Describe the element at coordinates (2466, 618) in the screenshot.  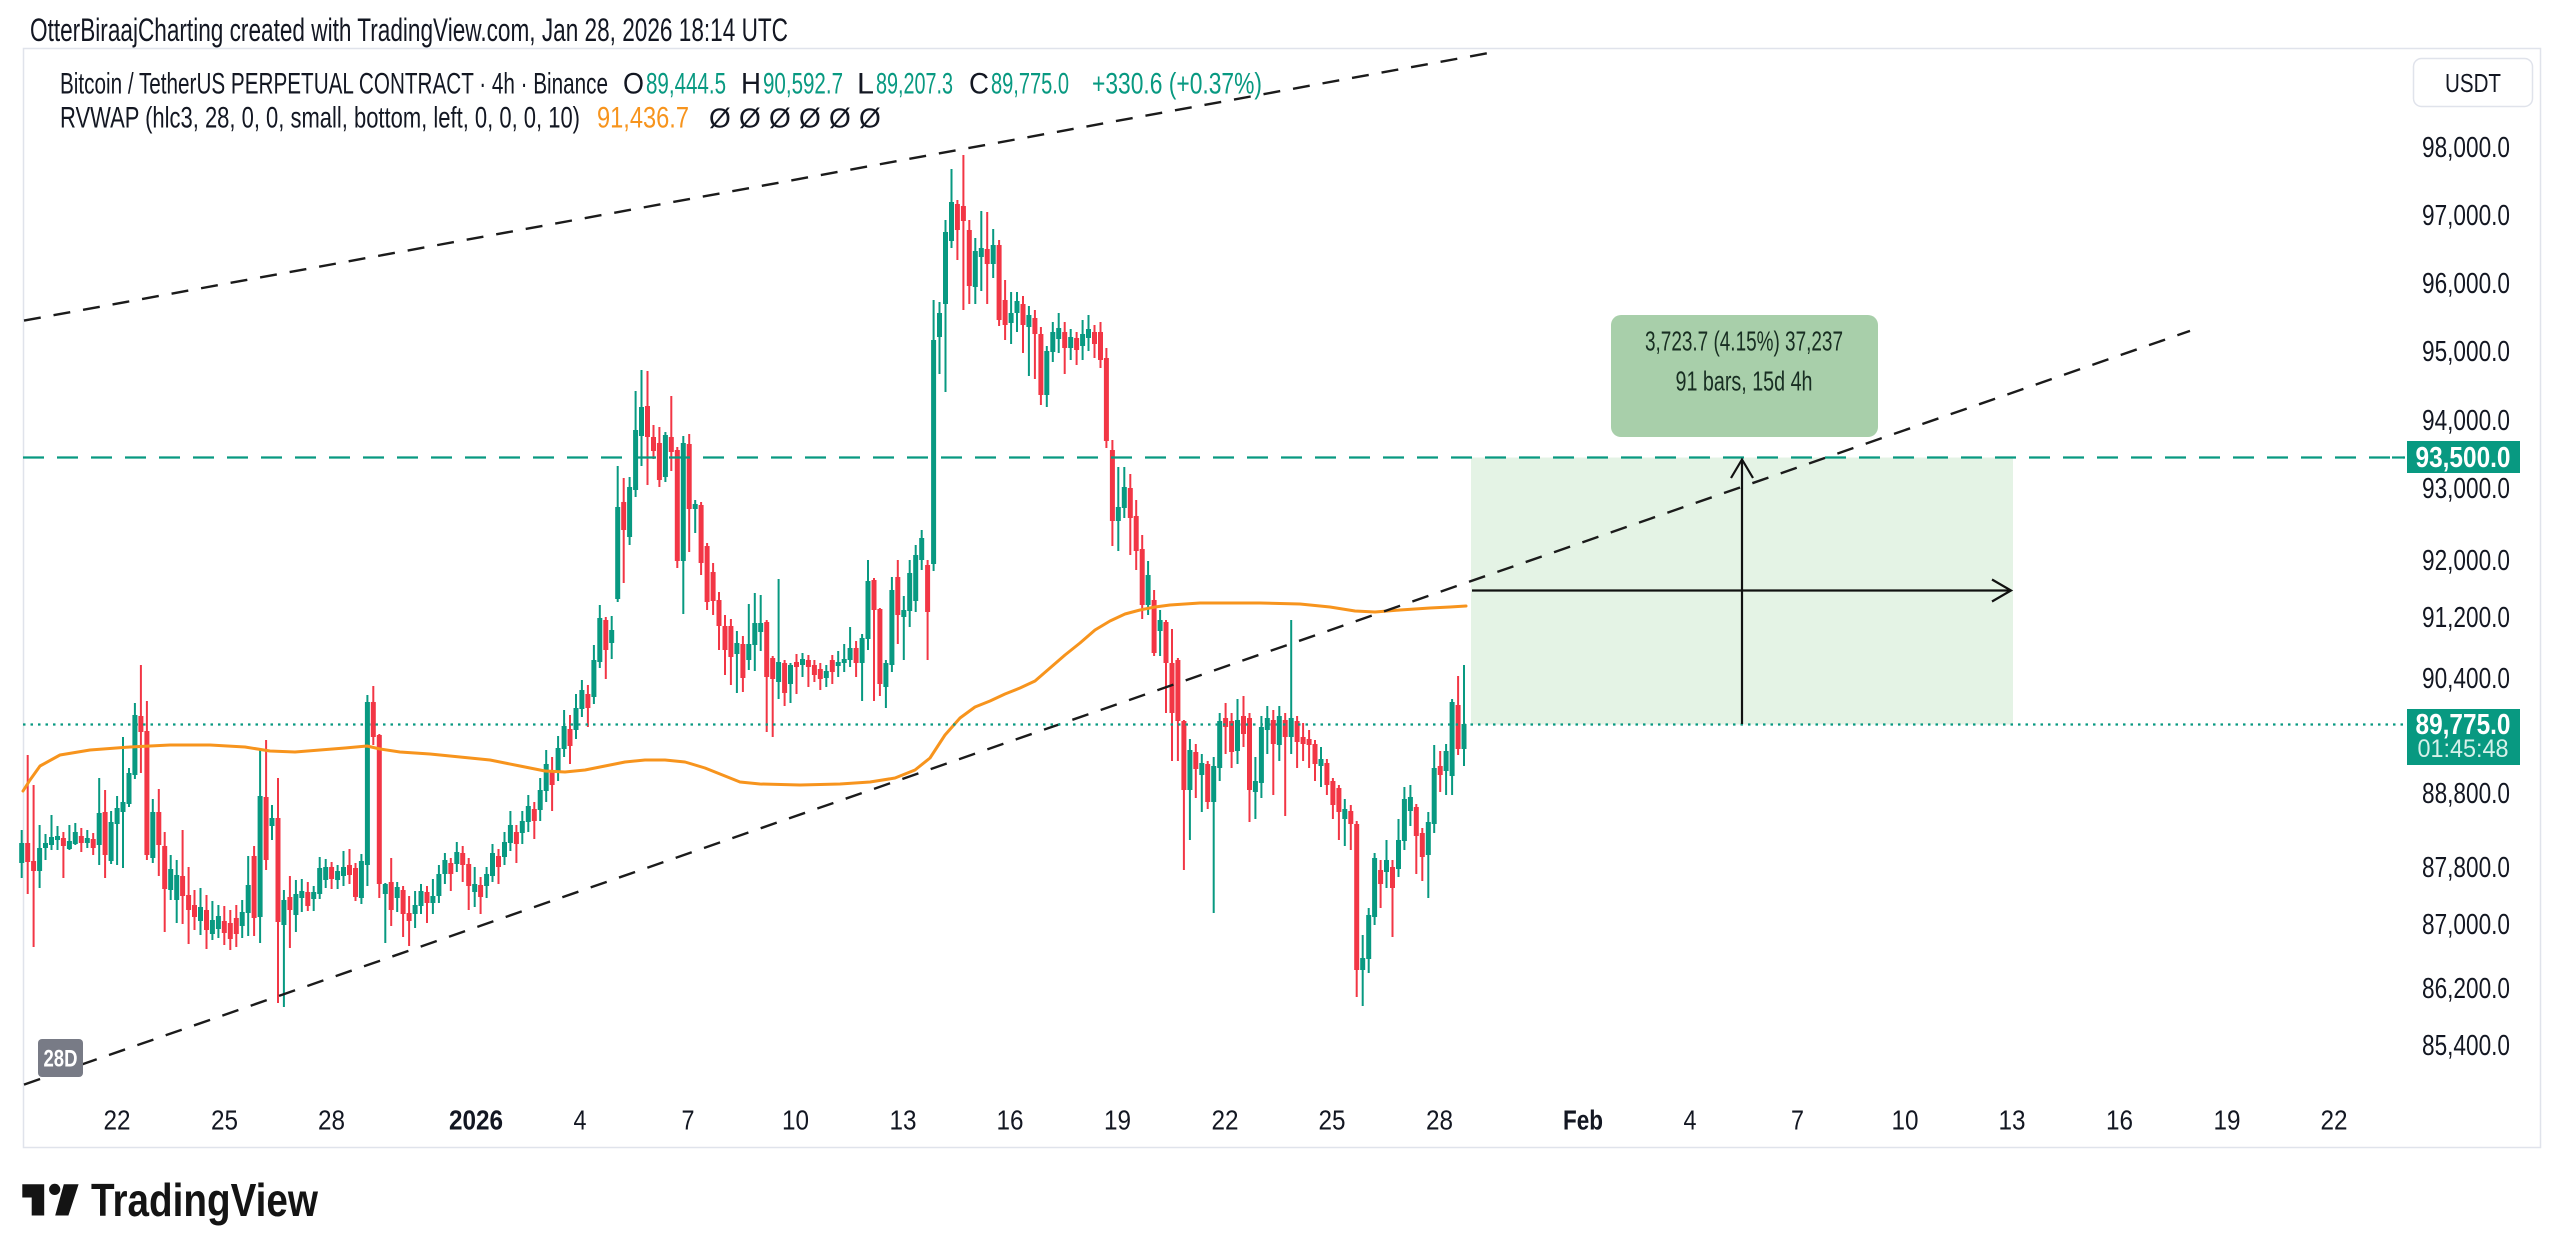
I see `svg-text: 91,200.0` at that location.